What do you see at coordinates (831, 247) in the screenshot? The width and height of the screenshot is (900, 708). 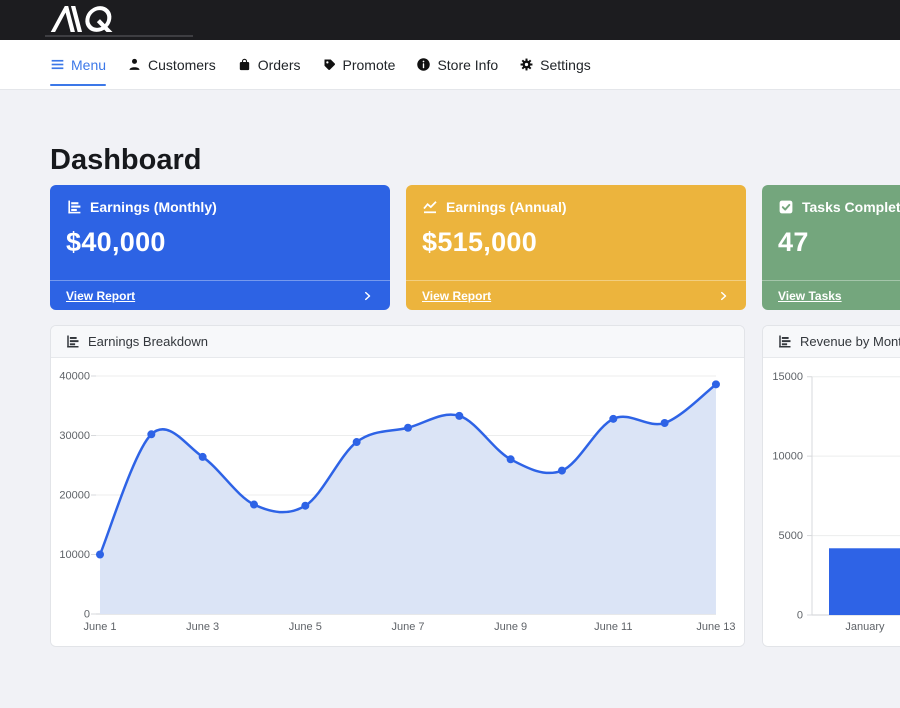 I see `tasks-completed-card: Tasks Completed 47 View Tasks` at bounding box center [831, 247].